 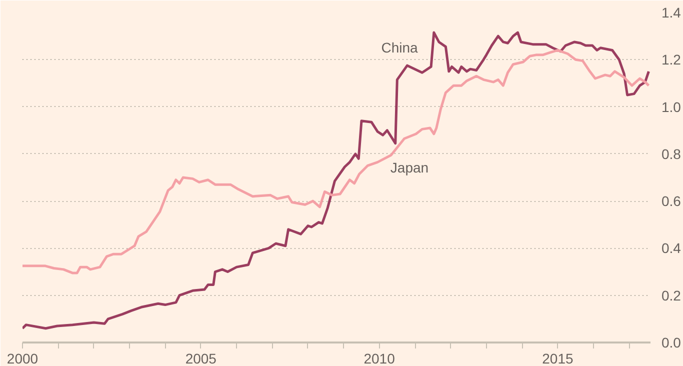 I want to click on y-tick-label: 1.4, so click(x=672, y=12).